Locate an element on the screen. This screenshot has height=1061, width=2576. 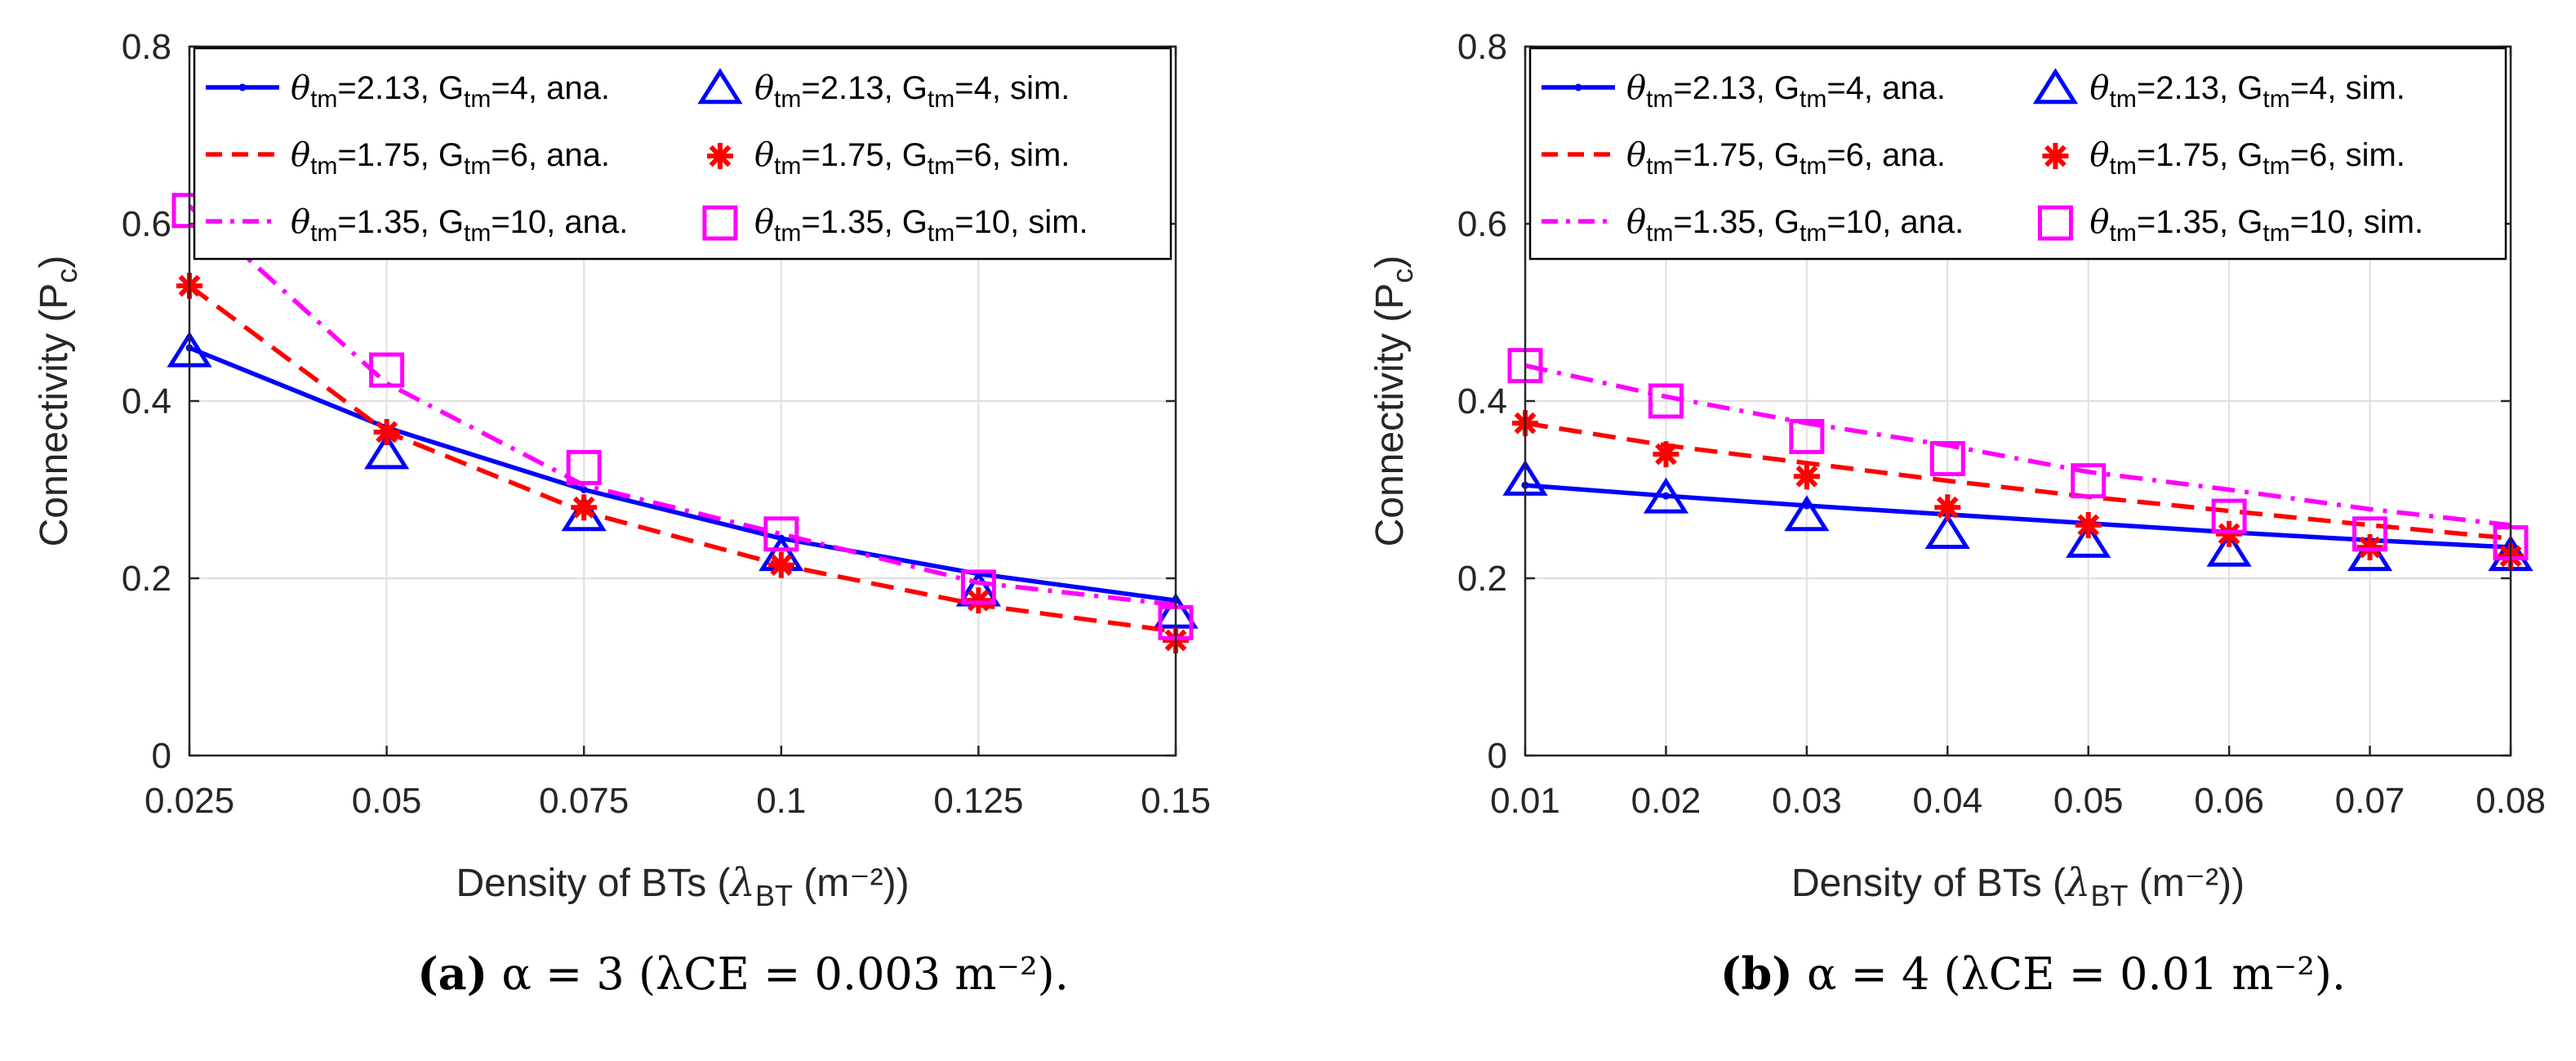
chart-b-ytick-label: 0.8 is located at coordinates (1482, 47).